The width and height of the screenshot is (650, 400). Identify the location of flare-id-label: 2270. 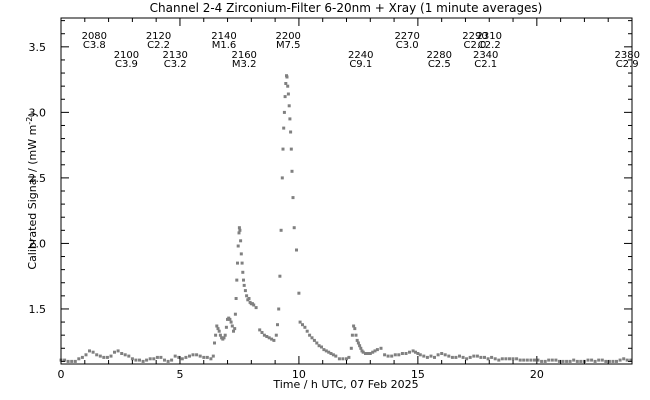
(406, 36).